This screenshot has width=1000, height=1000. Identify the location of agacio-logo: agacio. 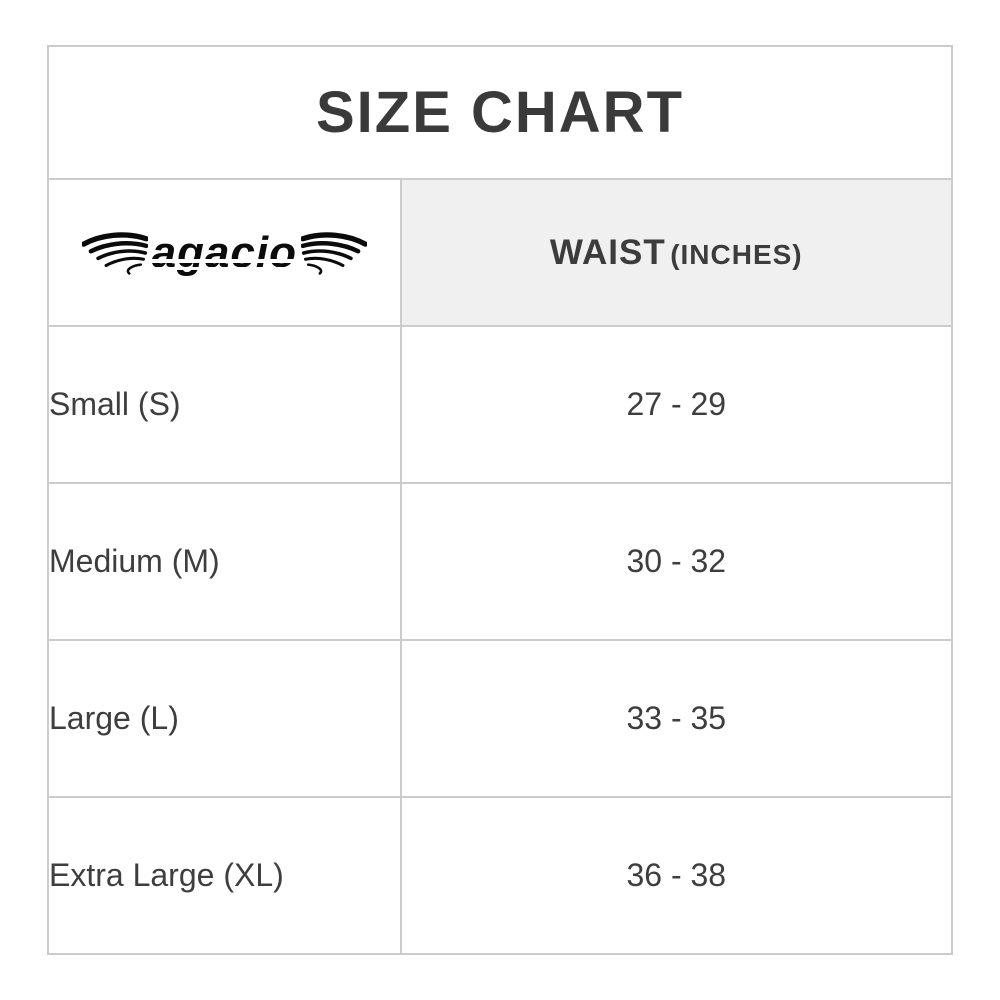
(224, 252).